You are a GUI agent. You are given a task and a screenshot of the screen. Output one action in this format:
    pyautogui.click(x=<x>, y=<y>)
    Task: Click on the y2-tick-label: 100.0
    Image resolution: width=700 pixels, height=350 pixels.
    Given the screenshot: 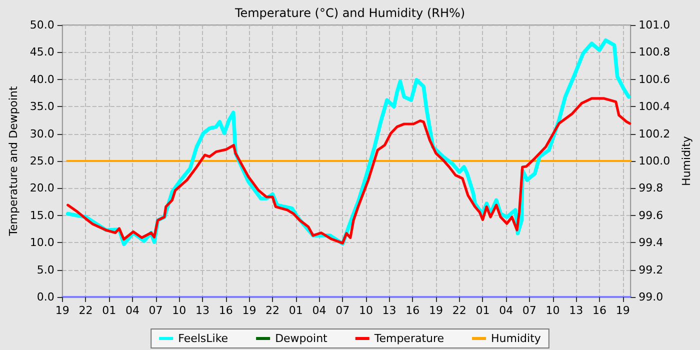 What is the action you would take?
    pyautogui.click(x=654, y=161)
    